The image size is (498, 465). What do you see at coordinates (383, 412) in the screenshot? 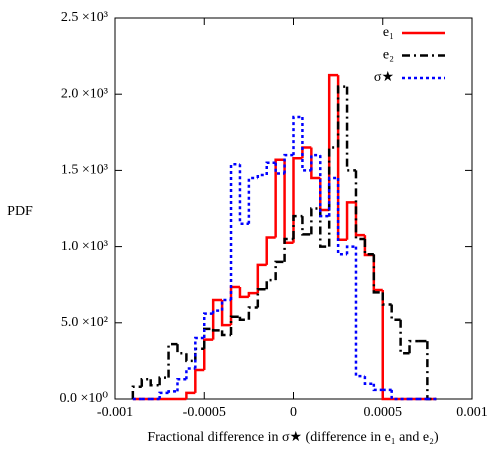
I see `x-tick-label: 0.0005` at bounding box center [383, 412].